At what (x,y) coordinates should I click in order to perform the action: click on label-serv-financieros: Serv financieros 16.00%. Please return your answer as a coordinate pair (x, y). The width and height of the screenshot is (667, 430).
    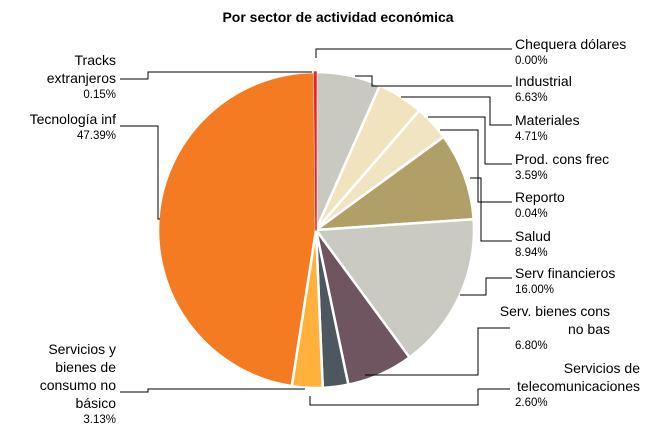
    Looking at the image, I should click on (565, 280).